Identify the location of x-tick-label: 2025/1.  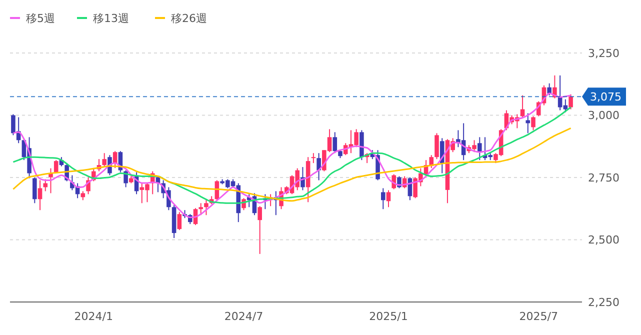
(388, 316).